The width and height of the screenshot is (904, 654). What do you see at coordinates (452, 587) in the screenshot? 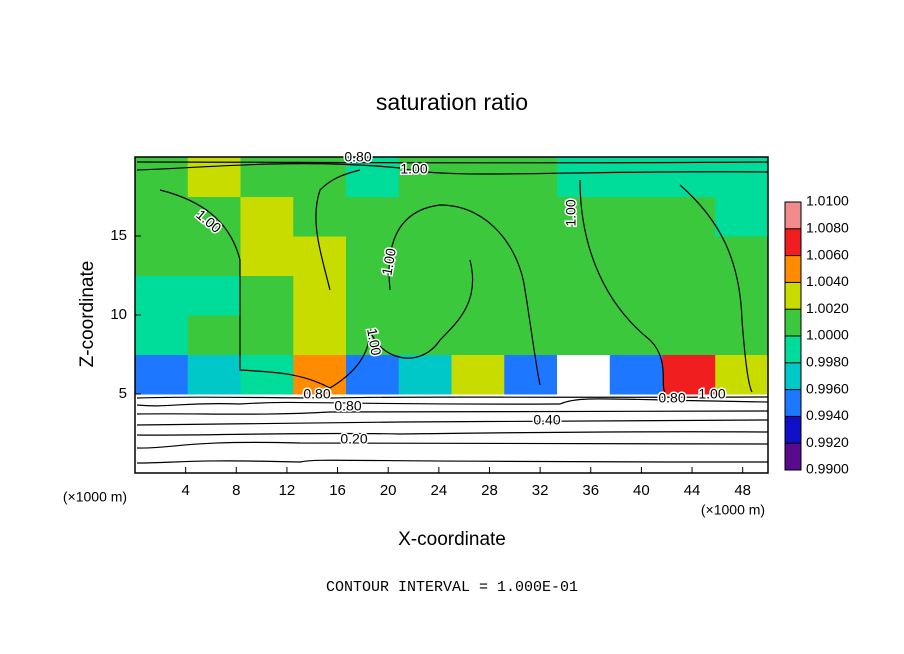
I see `footer: CONTOUR INTERVAL = 1.000E-01` at bounding box center [452, 587].